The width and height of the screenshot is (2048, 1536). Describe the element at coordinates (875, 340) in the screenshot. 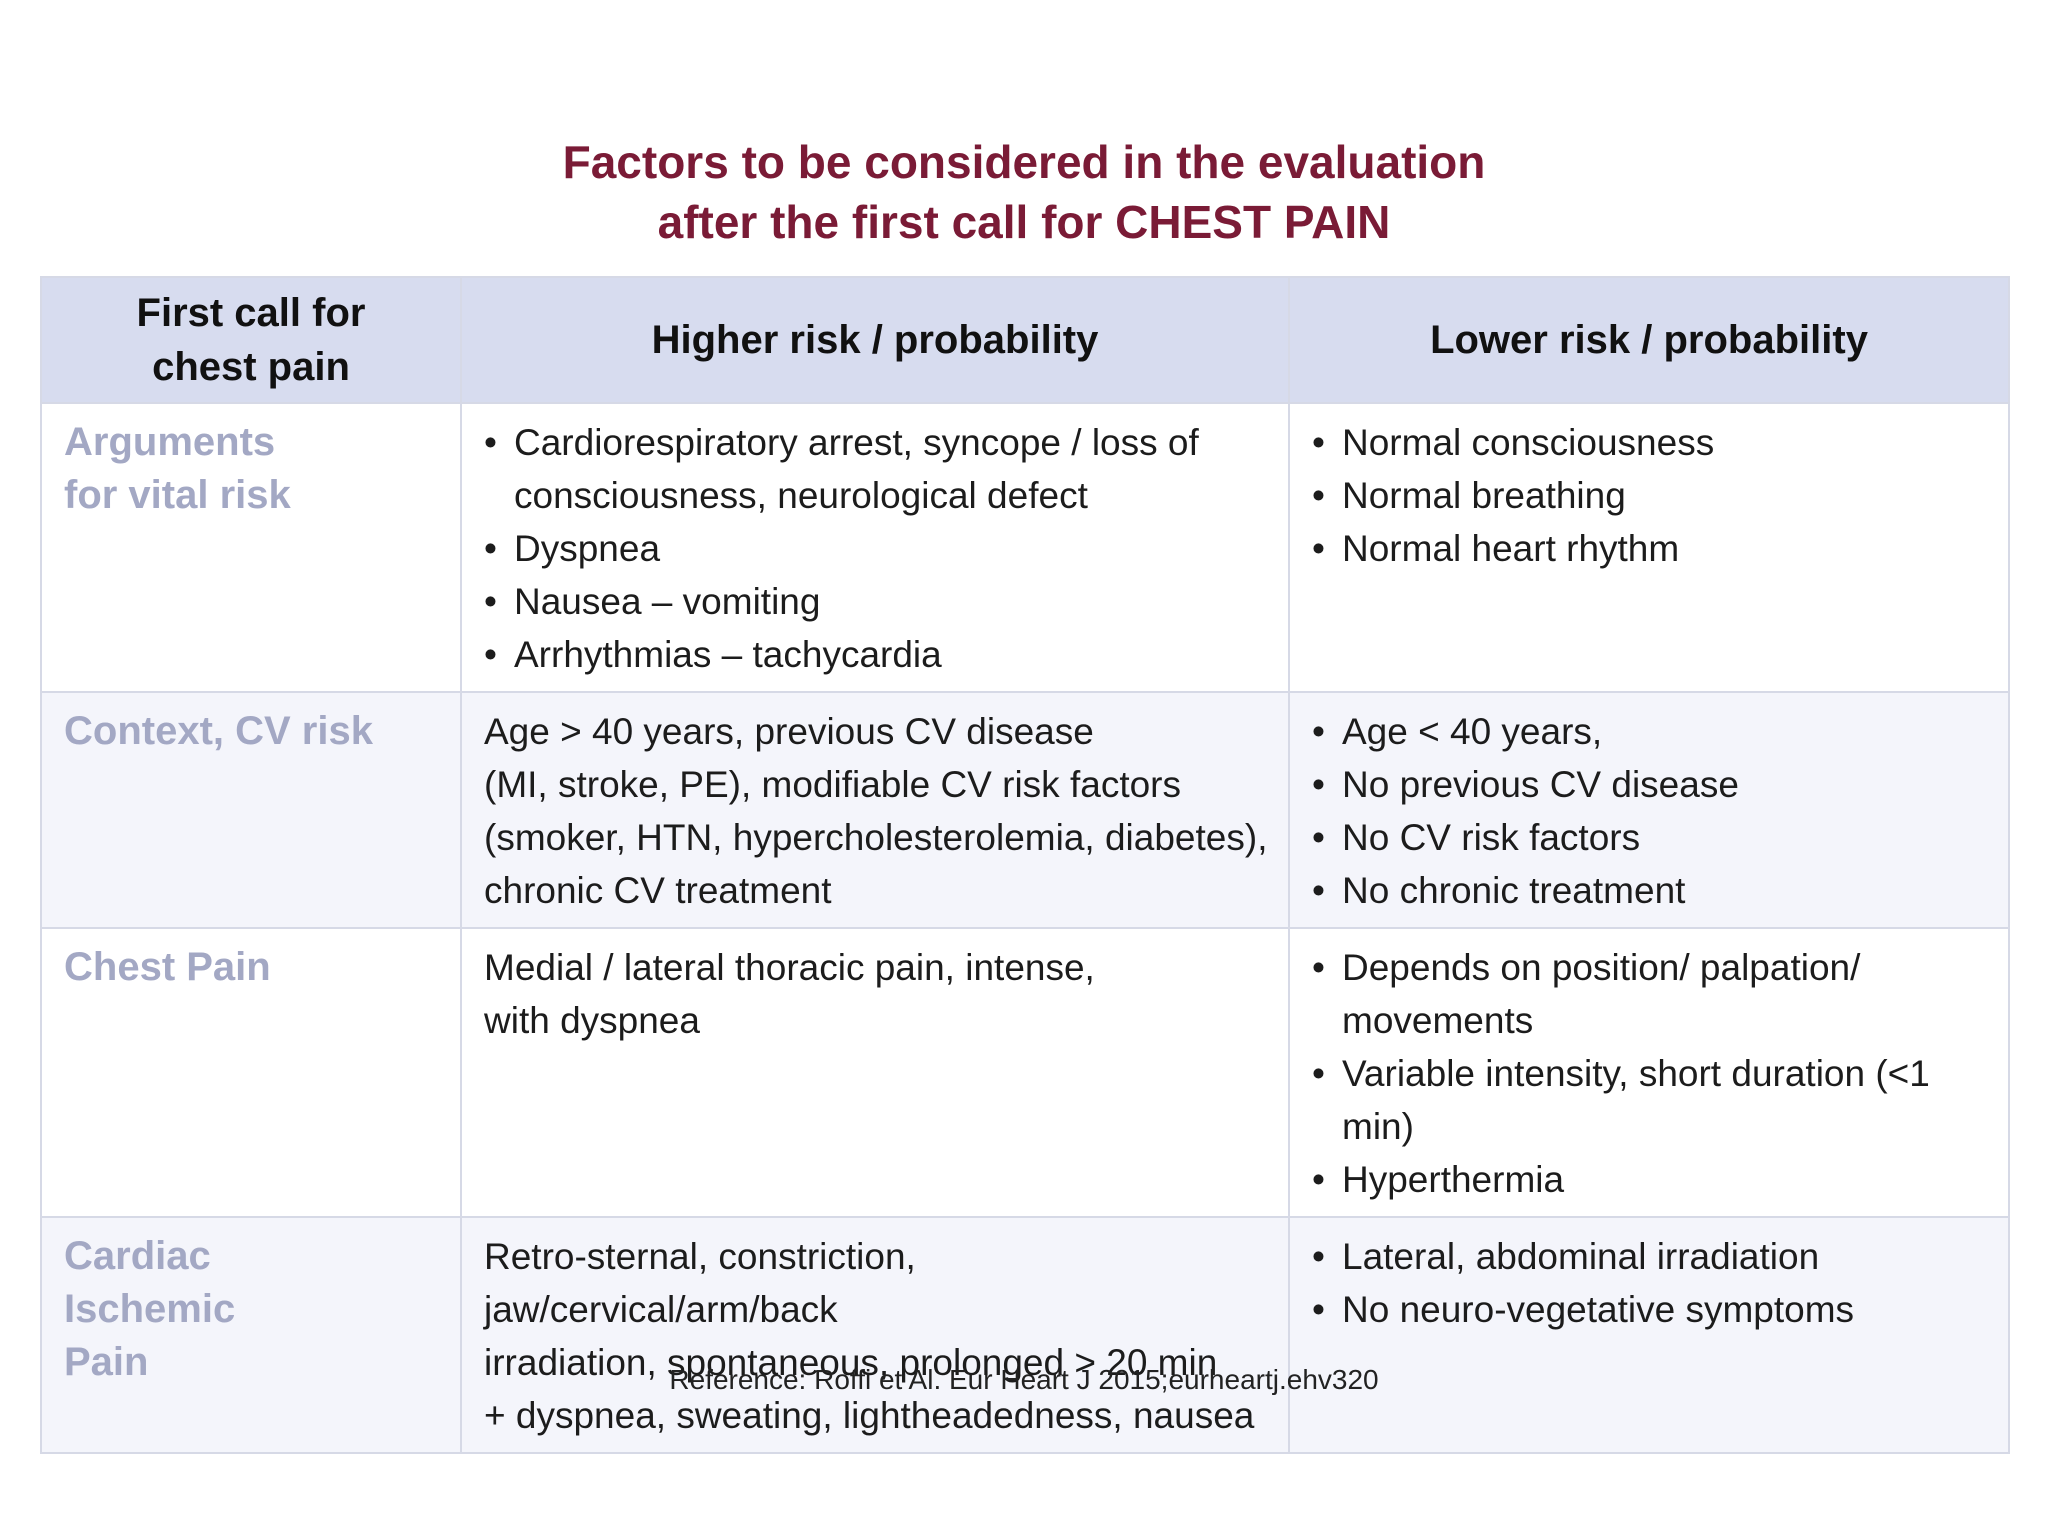

I see `header-higher-risk: Higher risk / probability` at that location.